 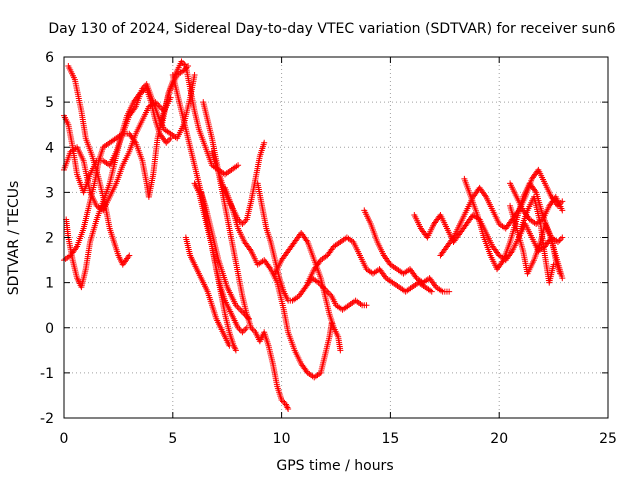 I want to click on x-tick-label: 5, so click(x=172, y=439).